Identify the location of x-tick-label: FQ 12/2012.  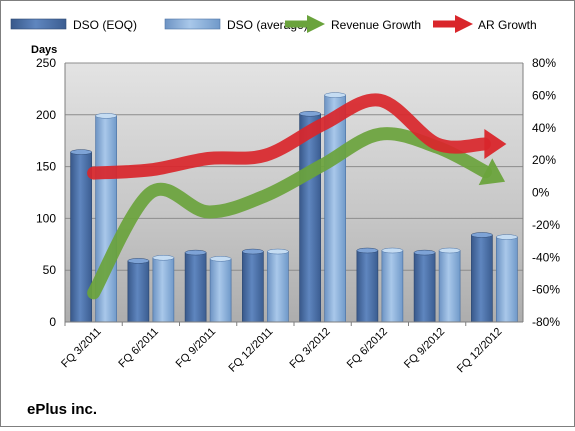
(480, 351).